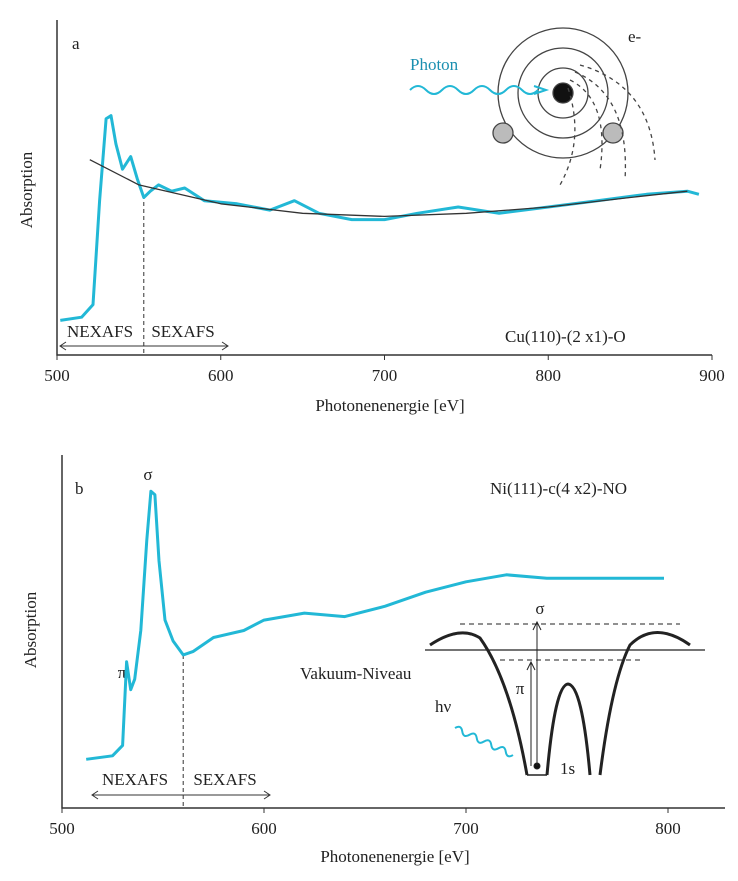 The image size is (738, 881). What do you see at coordinates (356, 673) in the screenshot?
I see `inset-label: Vakuum-Niveau` at bounding box center [356, 673].